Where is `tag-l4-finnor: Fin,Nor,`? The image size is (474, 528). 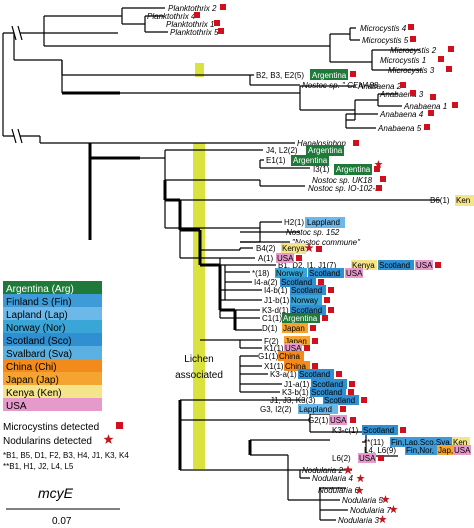
tag-l4-finnor: Fin,Nor, is located at coordinates (420, 450).